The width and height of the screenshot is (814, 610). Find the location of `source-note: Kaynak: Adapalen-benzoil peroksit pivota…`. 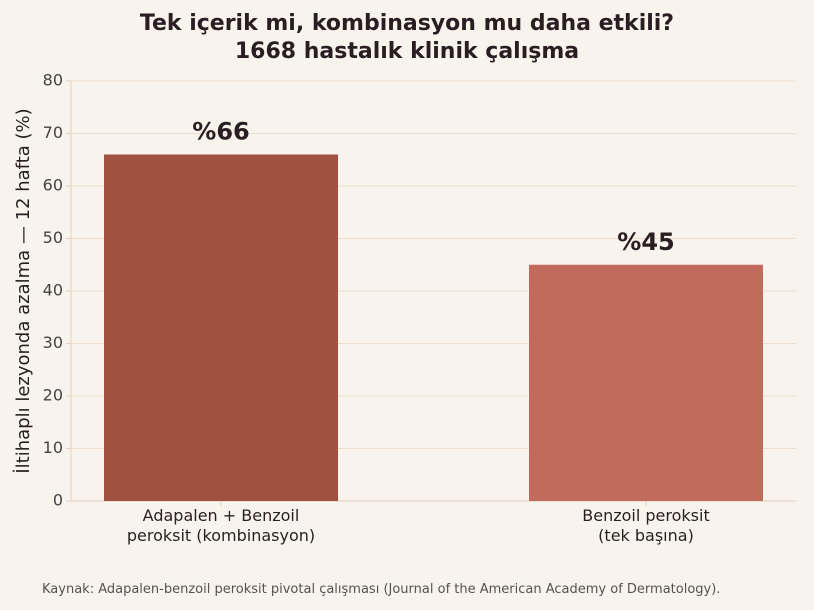

source-note: Kaynak: Adapalen-benzoil peroksit pivota… is located at coordinates (381, 589).